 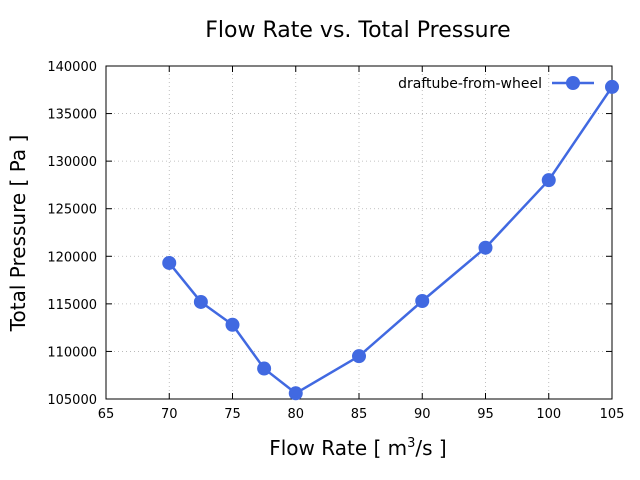 What do you see at coordinates (72, 162) in the screenshot?
I see `y-tick-label: 130000` at bounding box center [72, 162].